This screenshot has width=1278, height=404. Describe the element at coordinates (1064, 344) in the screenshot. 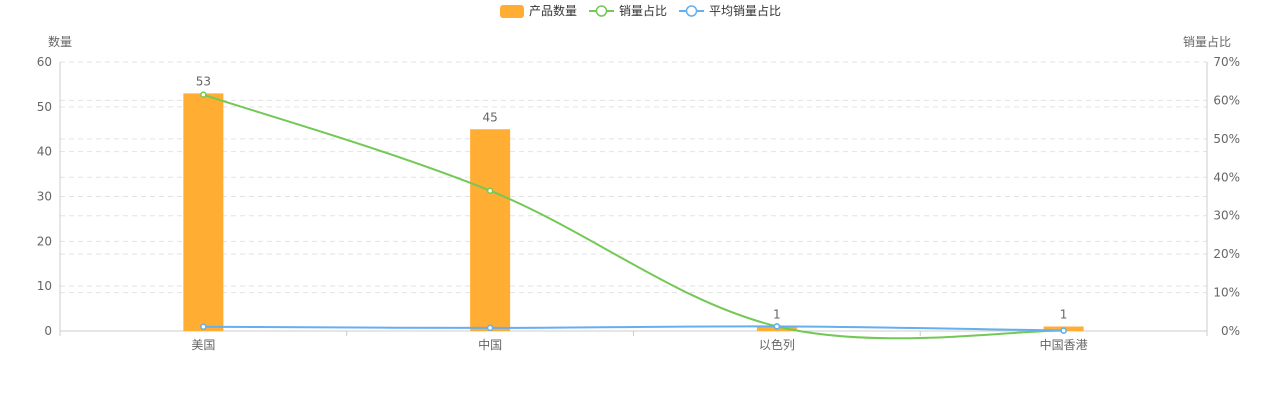

I see `x-axis-category-label: 中国香港` at that location.